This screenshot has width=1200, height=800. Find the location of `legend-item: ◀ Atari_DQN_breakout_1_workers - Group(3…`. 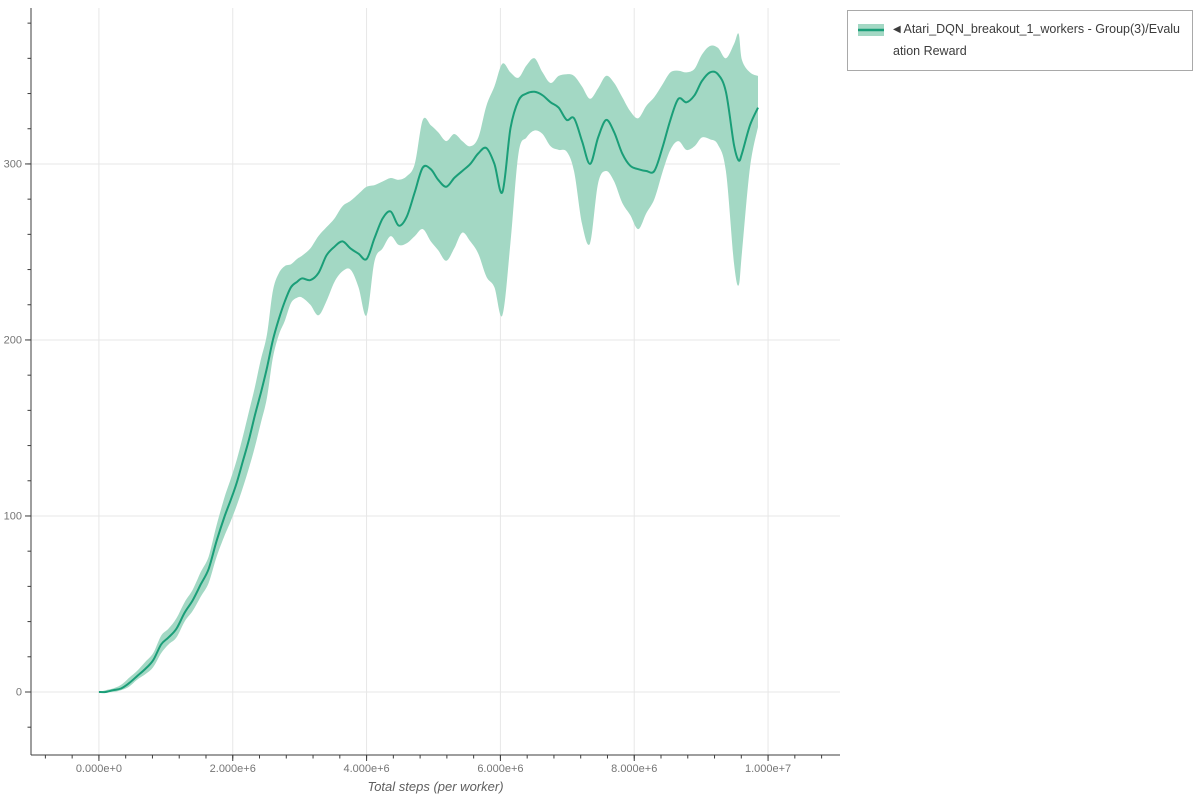

legend-item: ◀ Atari_DQN_breakout_1_workers - Group(3… is located at coordinates (1020, 40).